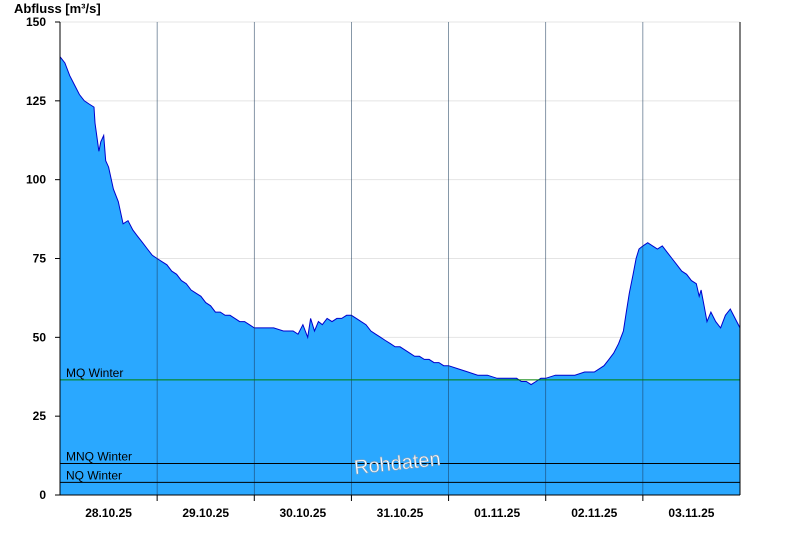 Image resolution: width=800 pixels, height=550 pixels. What do you see at coordinates (400, 513) in the screenshot?
I see `x-tick-label: 31.10.25` at bounding box center [400, 513].